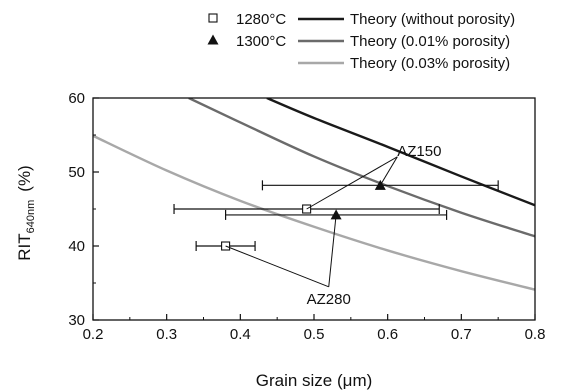 The image size is (573, 392). I want to click on y-axis-label: RIT640nm (%), so click(26, 212).